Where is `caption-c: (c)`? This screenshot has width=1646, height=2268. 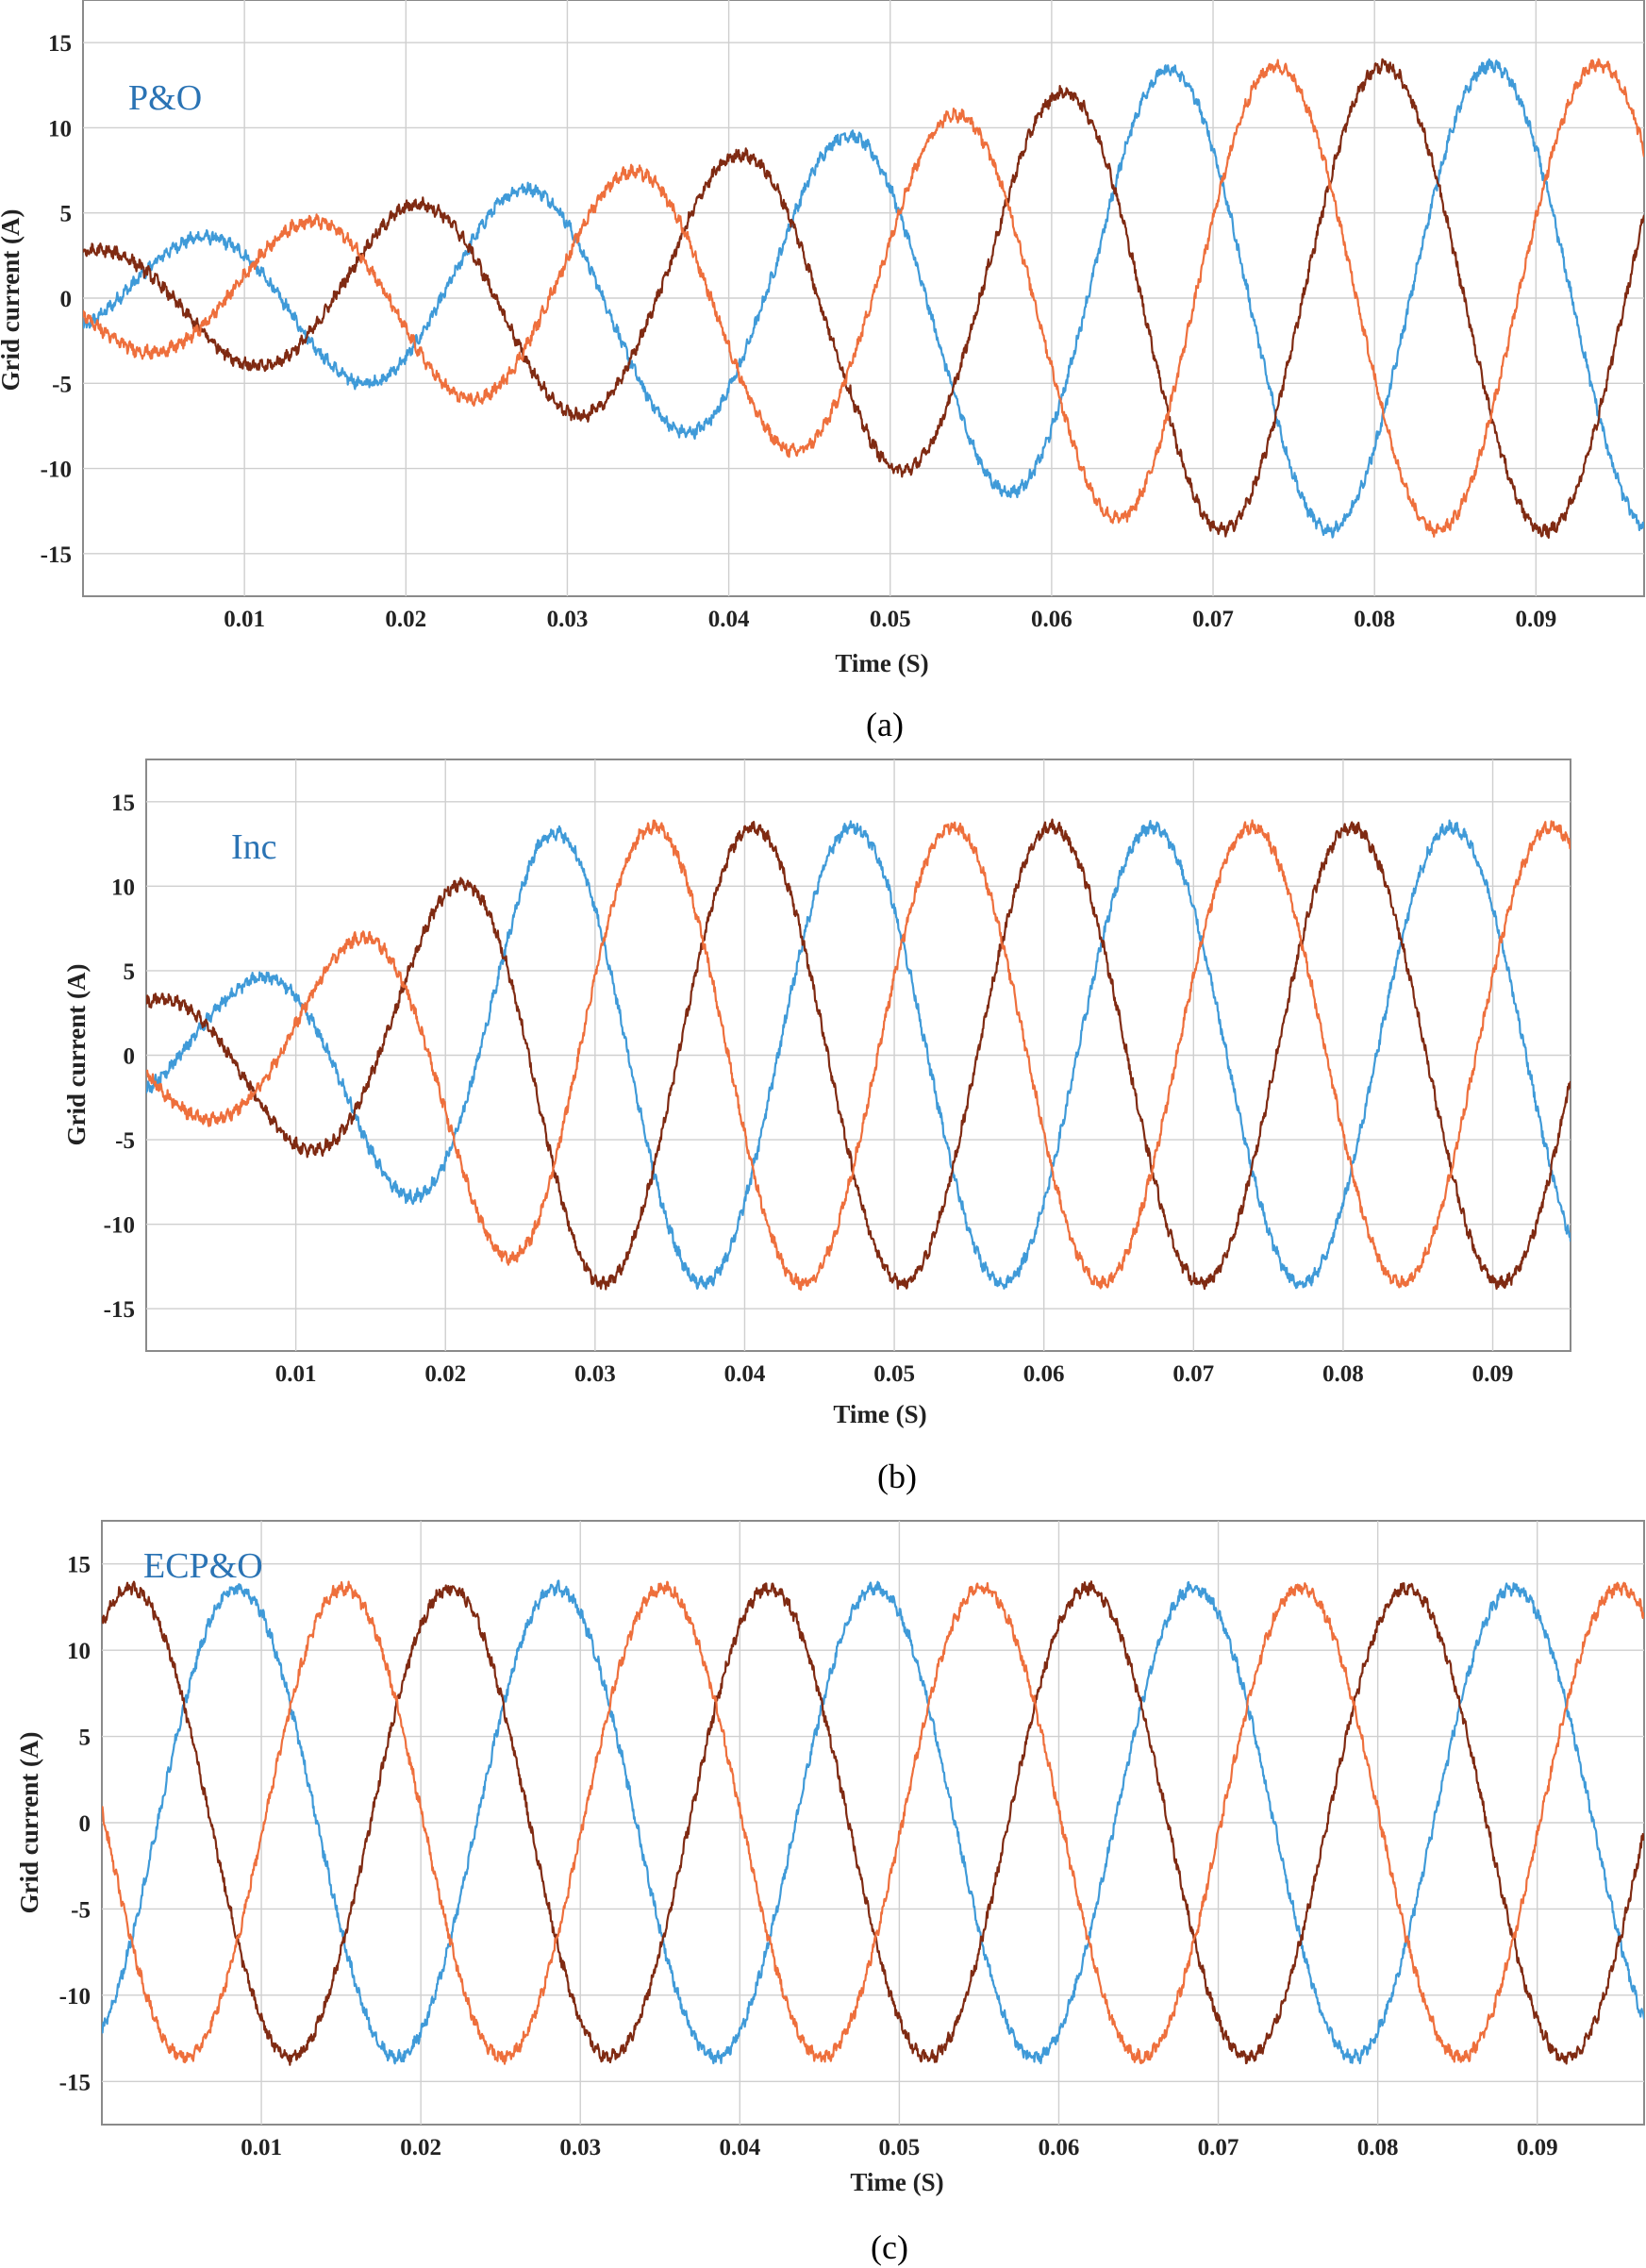
caption-c: (c) is located at coordinates (889, 2247).